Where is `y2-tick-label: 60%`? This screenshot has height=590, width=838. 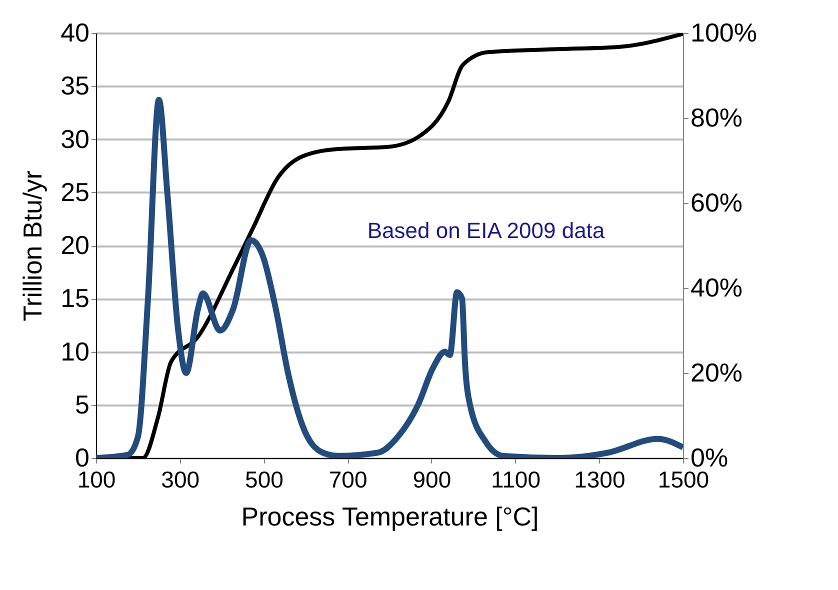
y2-tick-label: 60% is located at coordinates (716, 203).